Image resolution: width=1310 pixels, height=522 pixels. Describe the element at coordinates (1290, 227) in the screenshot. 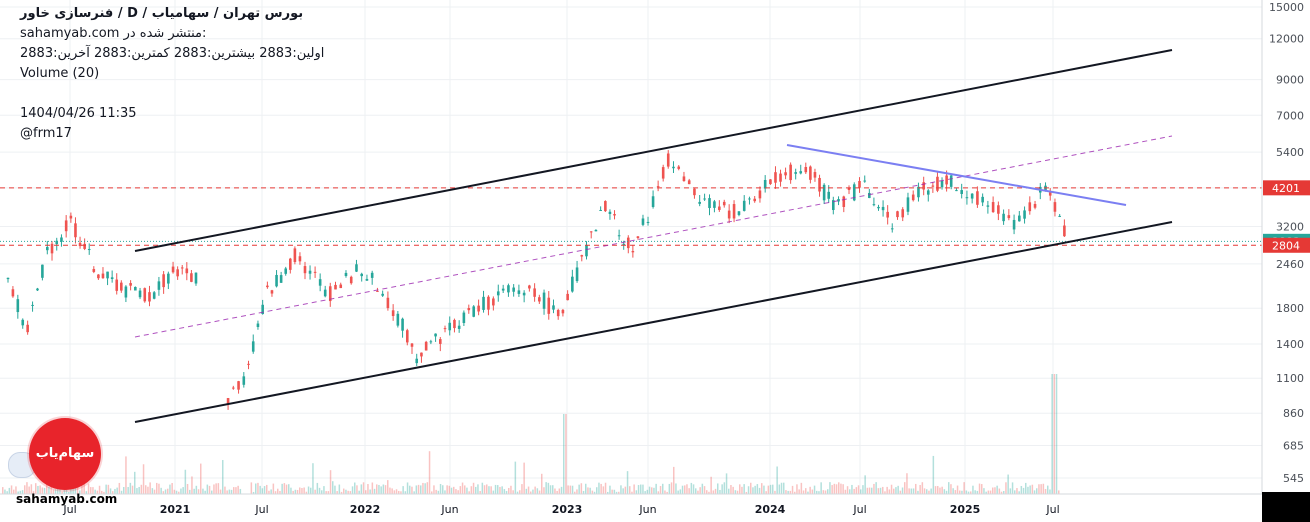

I see `y-tick-label: 3200` at that location.